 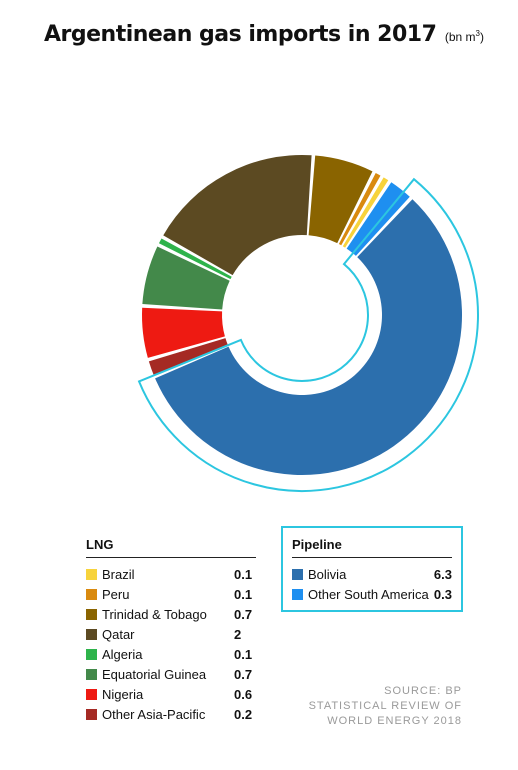 I want to click on pipeline-legend-item: Other South America 0.3, so click(x=372, y=594).